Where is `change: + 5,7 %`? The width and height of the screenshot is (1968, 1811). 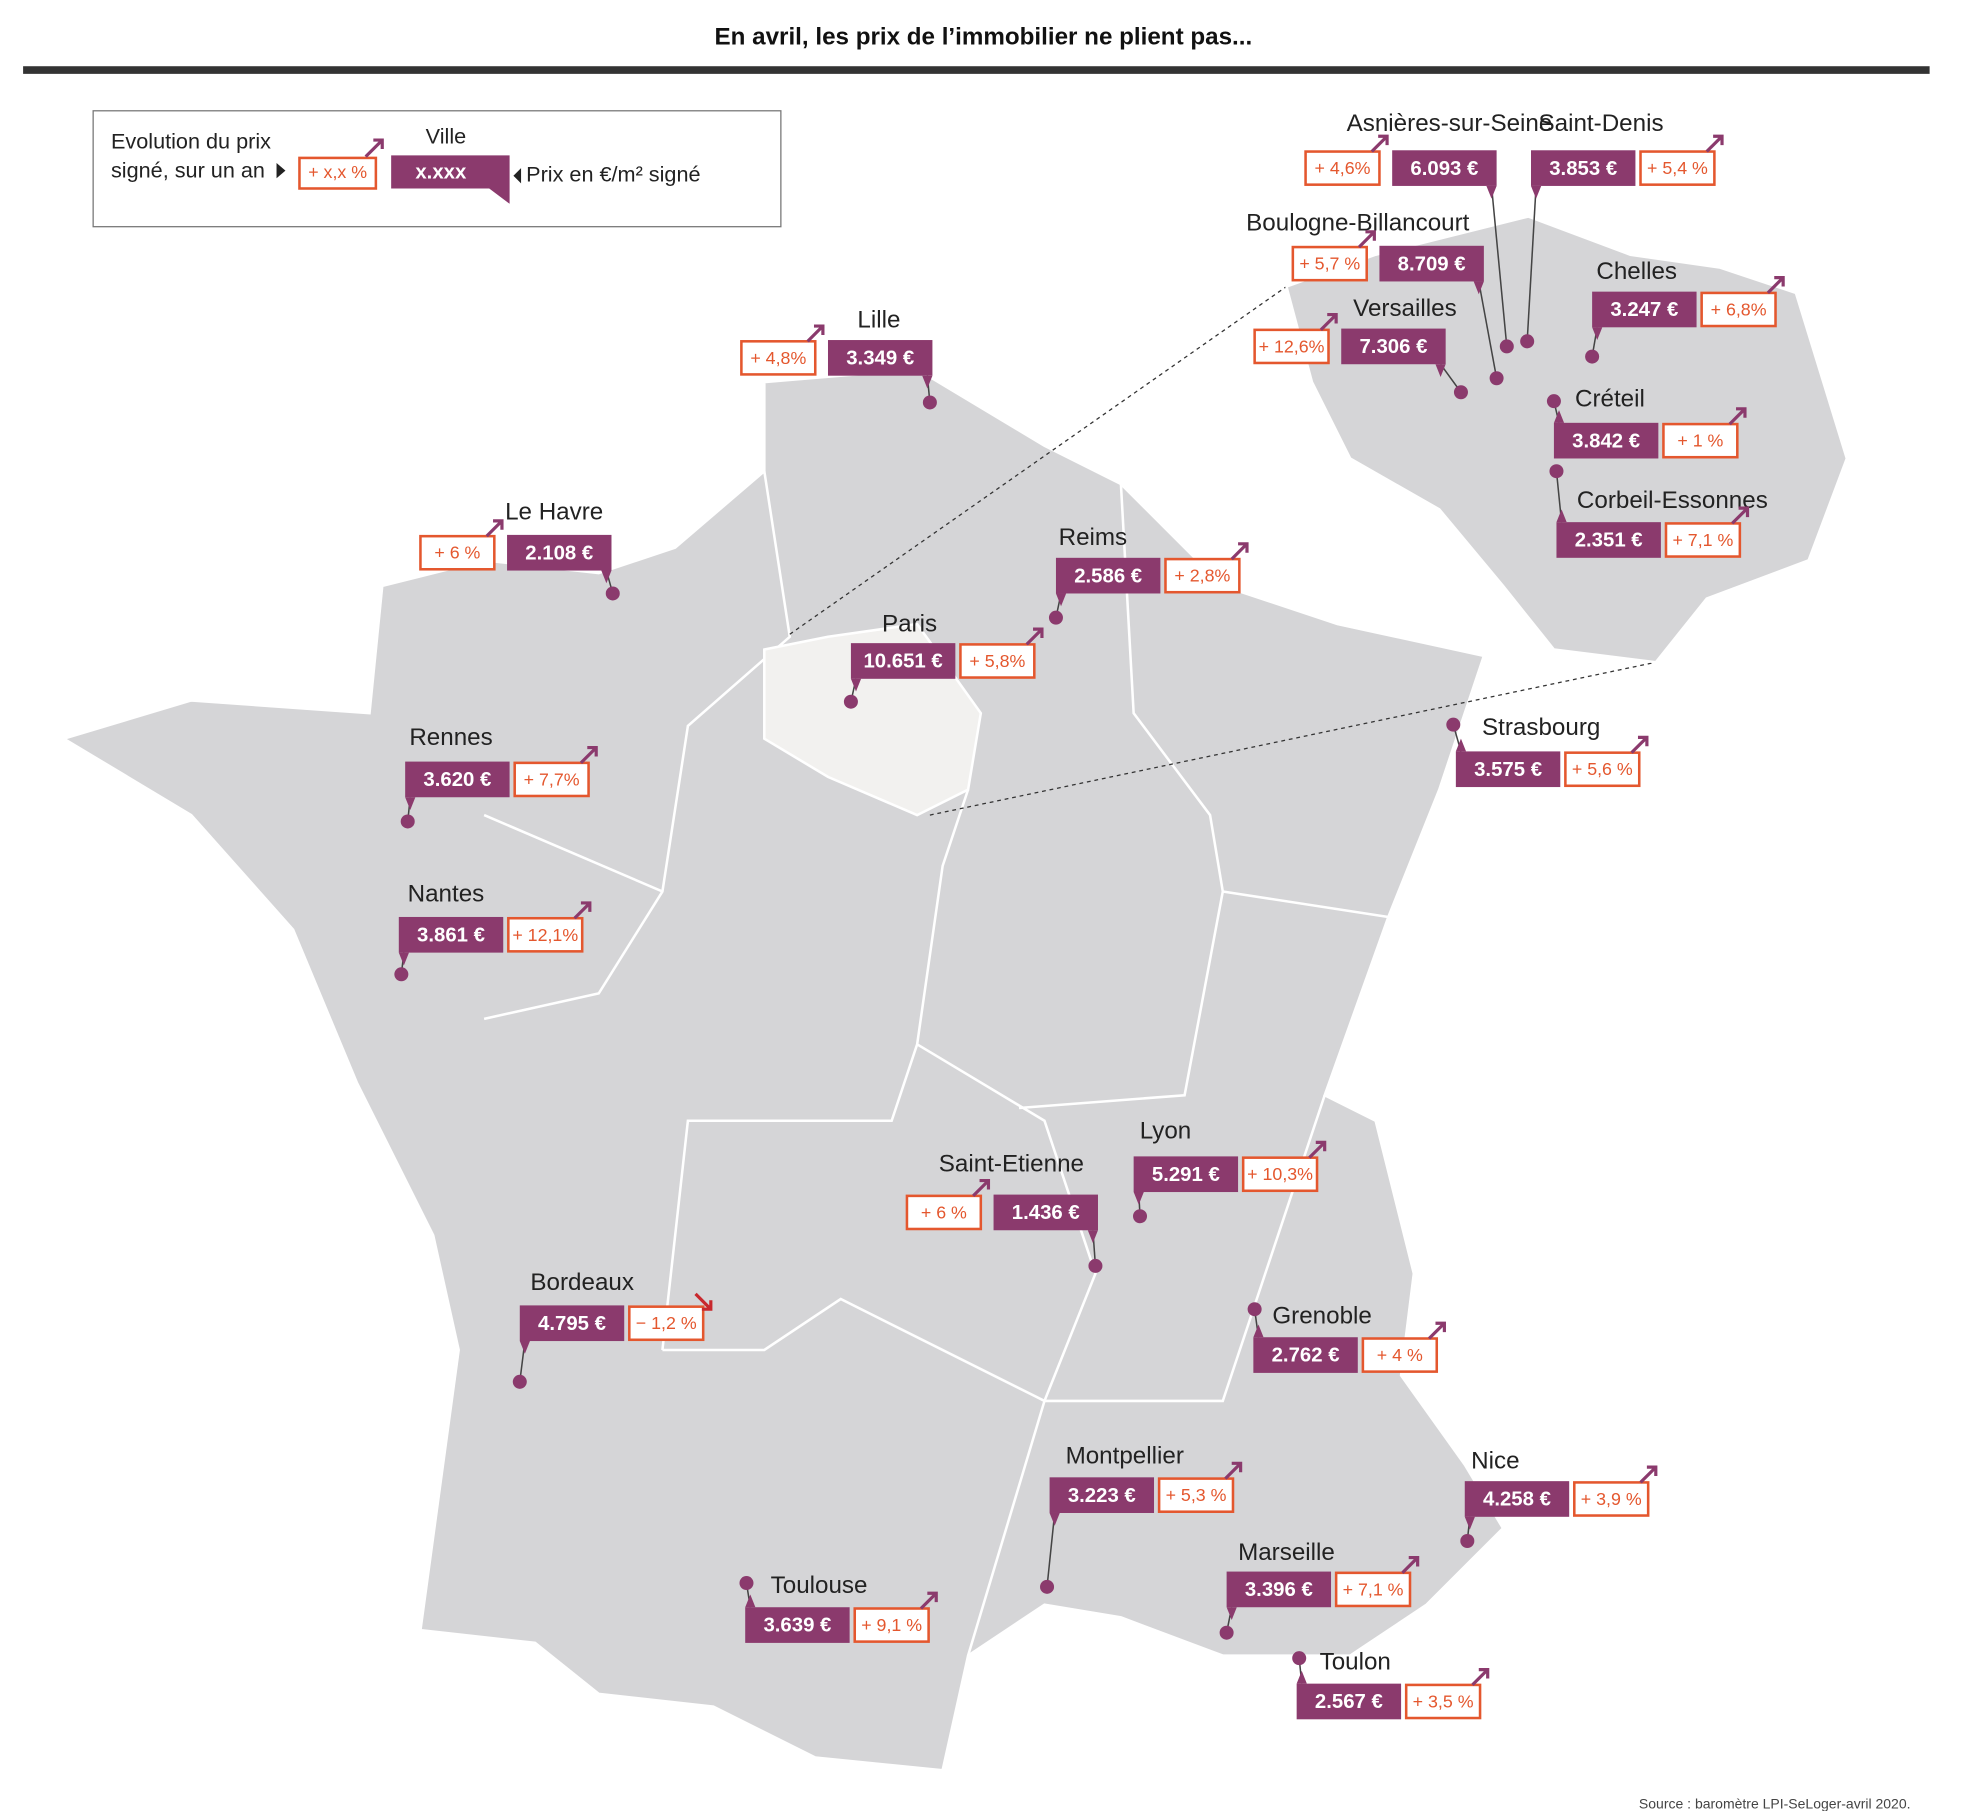
change: + 5,7 % is located at coordinates (1329, 264).